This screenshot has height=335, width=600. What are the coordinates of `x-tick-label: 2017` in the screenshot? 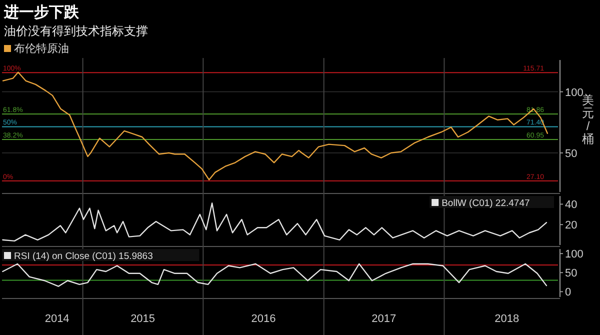 It's located at (384, 319).